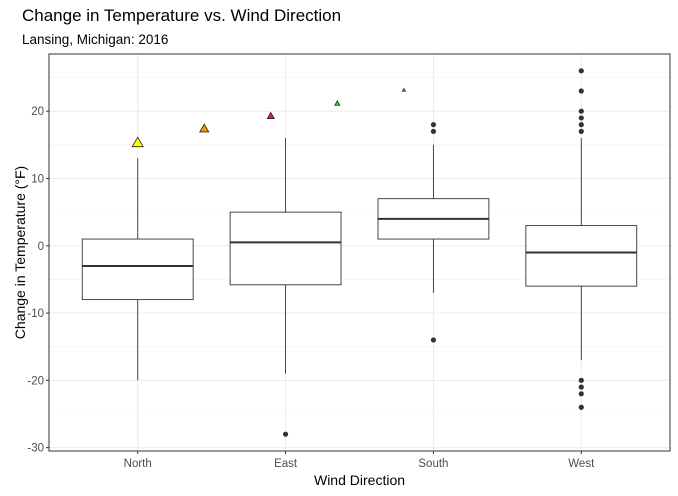 The height and width of the screenshot is (496, 678). I want to click on chart-subtitle: Lansing, Michigan: 2016, so click(95, 39).